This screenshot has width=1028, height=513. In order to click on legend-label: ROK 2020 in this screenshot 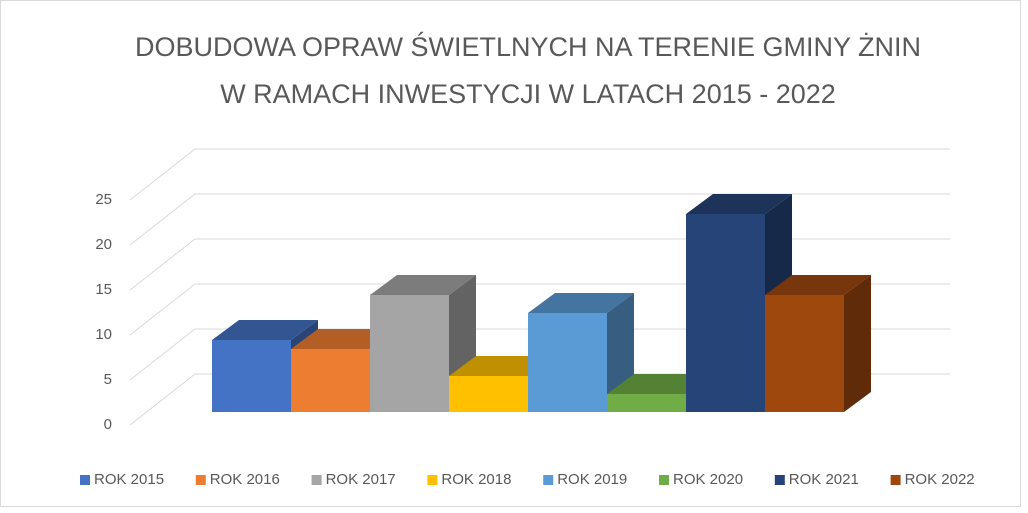, I will do `click(708, 479)`.